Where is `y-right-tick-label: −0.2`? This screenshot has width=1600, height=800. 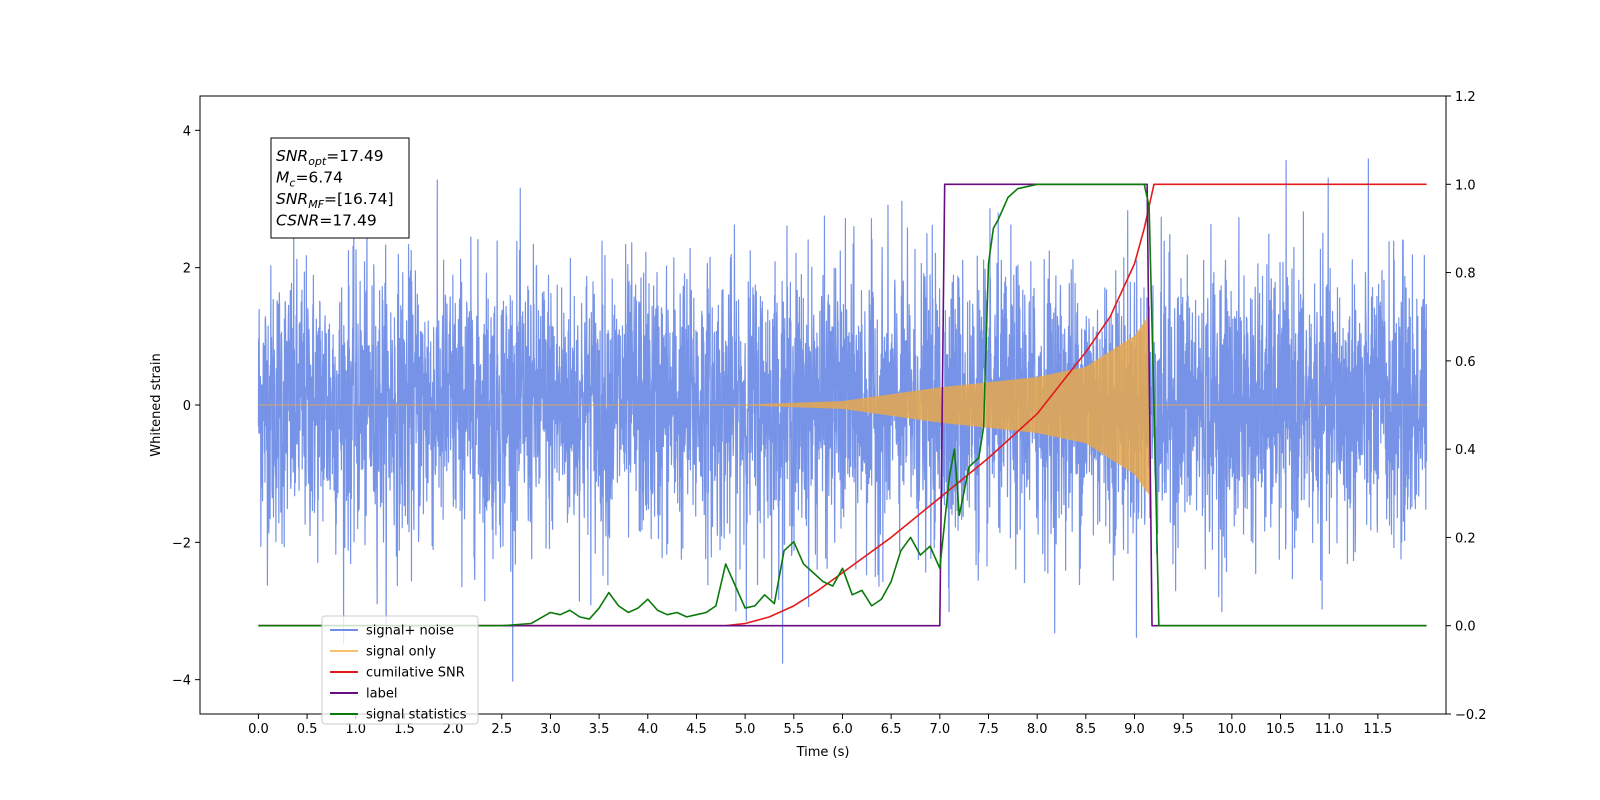
y-right-tick-label: −0.2 is located at coordinates (1471, 715).